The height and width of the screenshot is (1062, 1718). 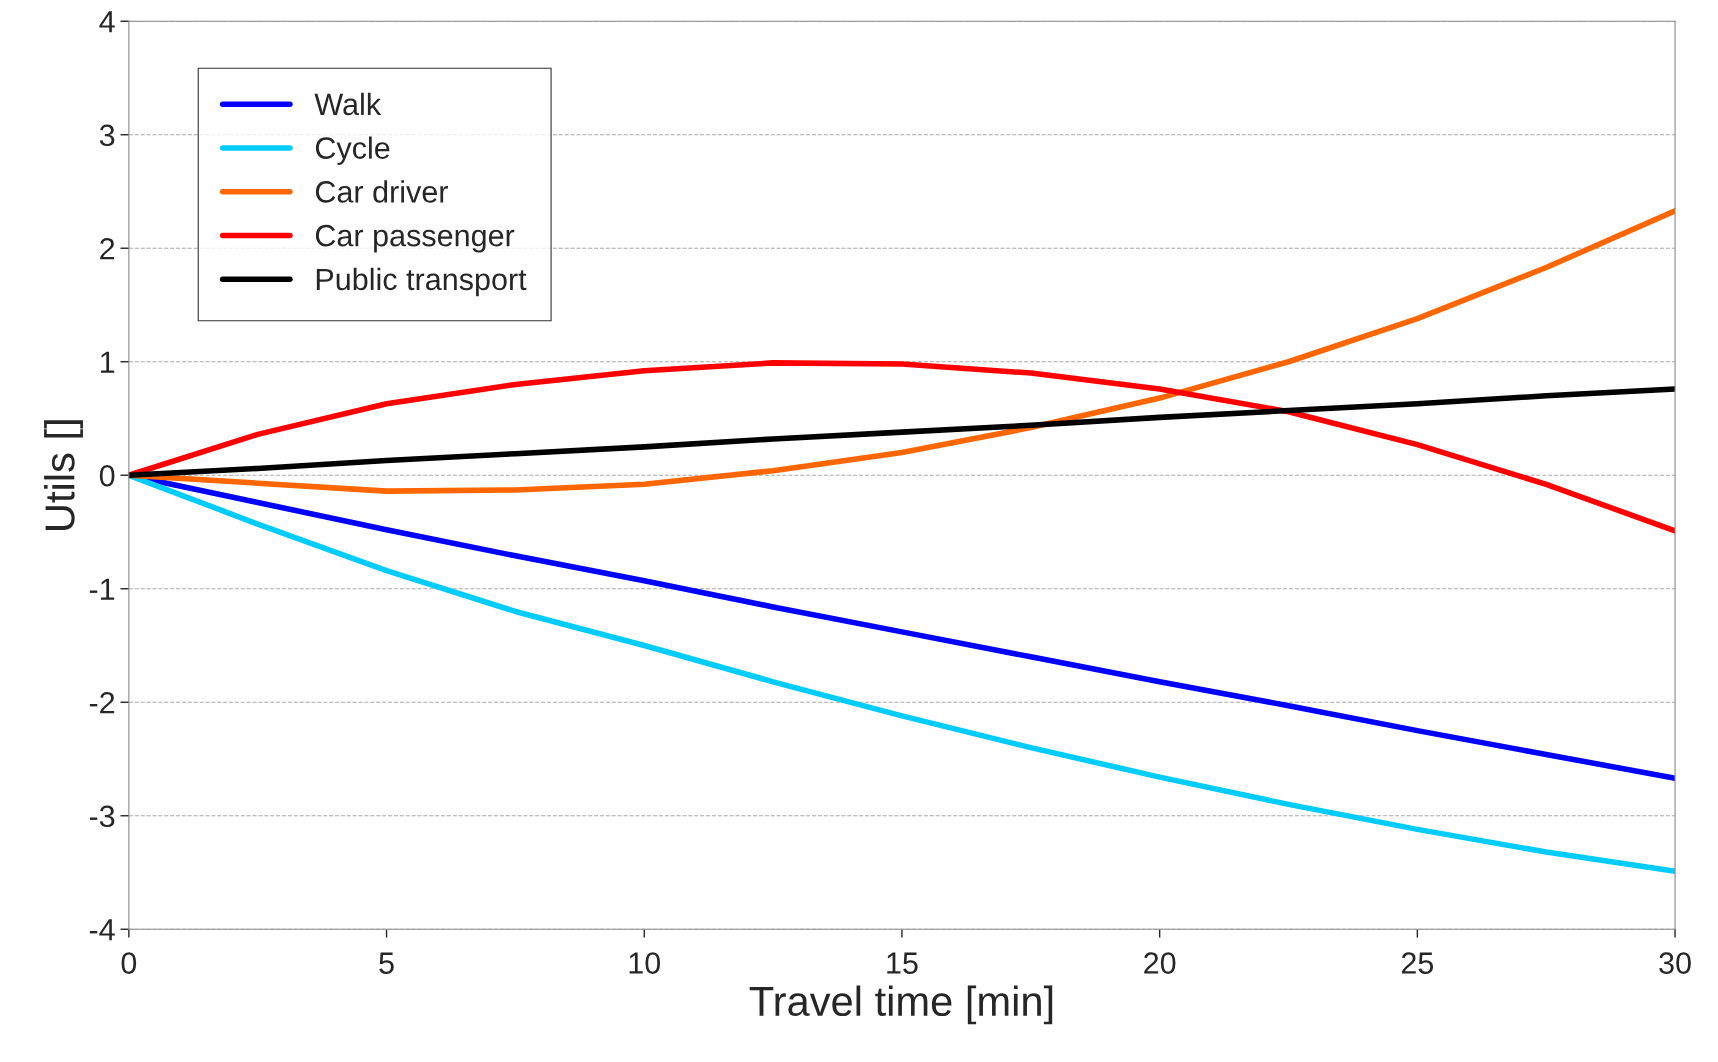 What do you see at coordinates (352, 150) in the screenshot?
I see `legend-label: Cycle` at bounding box center [352, 150].